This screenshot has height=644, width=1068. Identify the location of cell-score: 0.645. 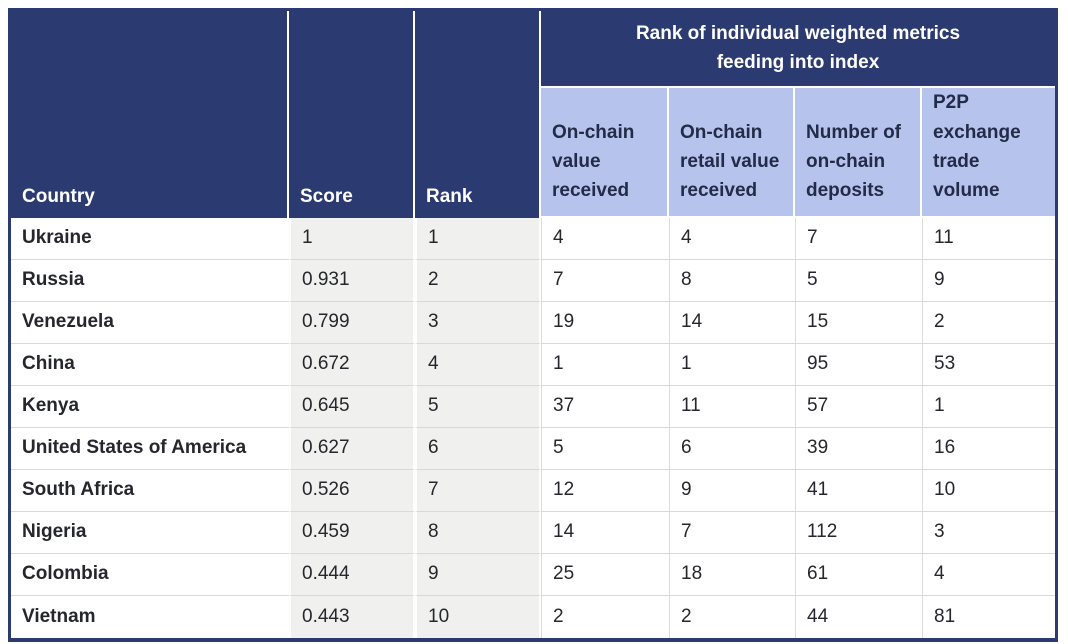
(352, 406).